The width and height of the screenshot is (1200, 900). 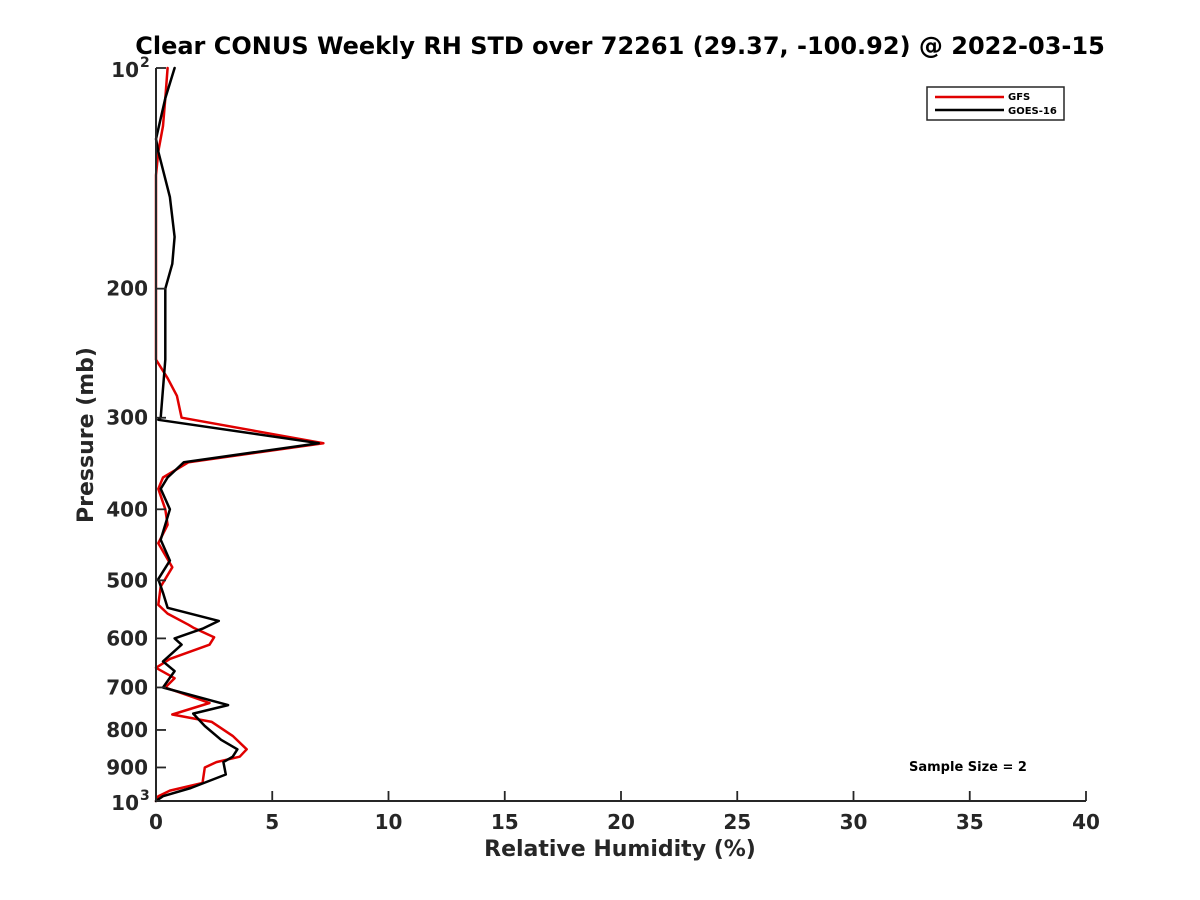 What do you see at coordinates (970, 822) in the screenshot?
I see `x-tick-label: 35` at bounding box center [970, 822].